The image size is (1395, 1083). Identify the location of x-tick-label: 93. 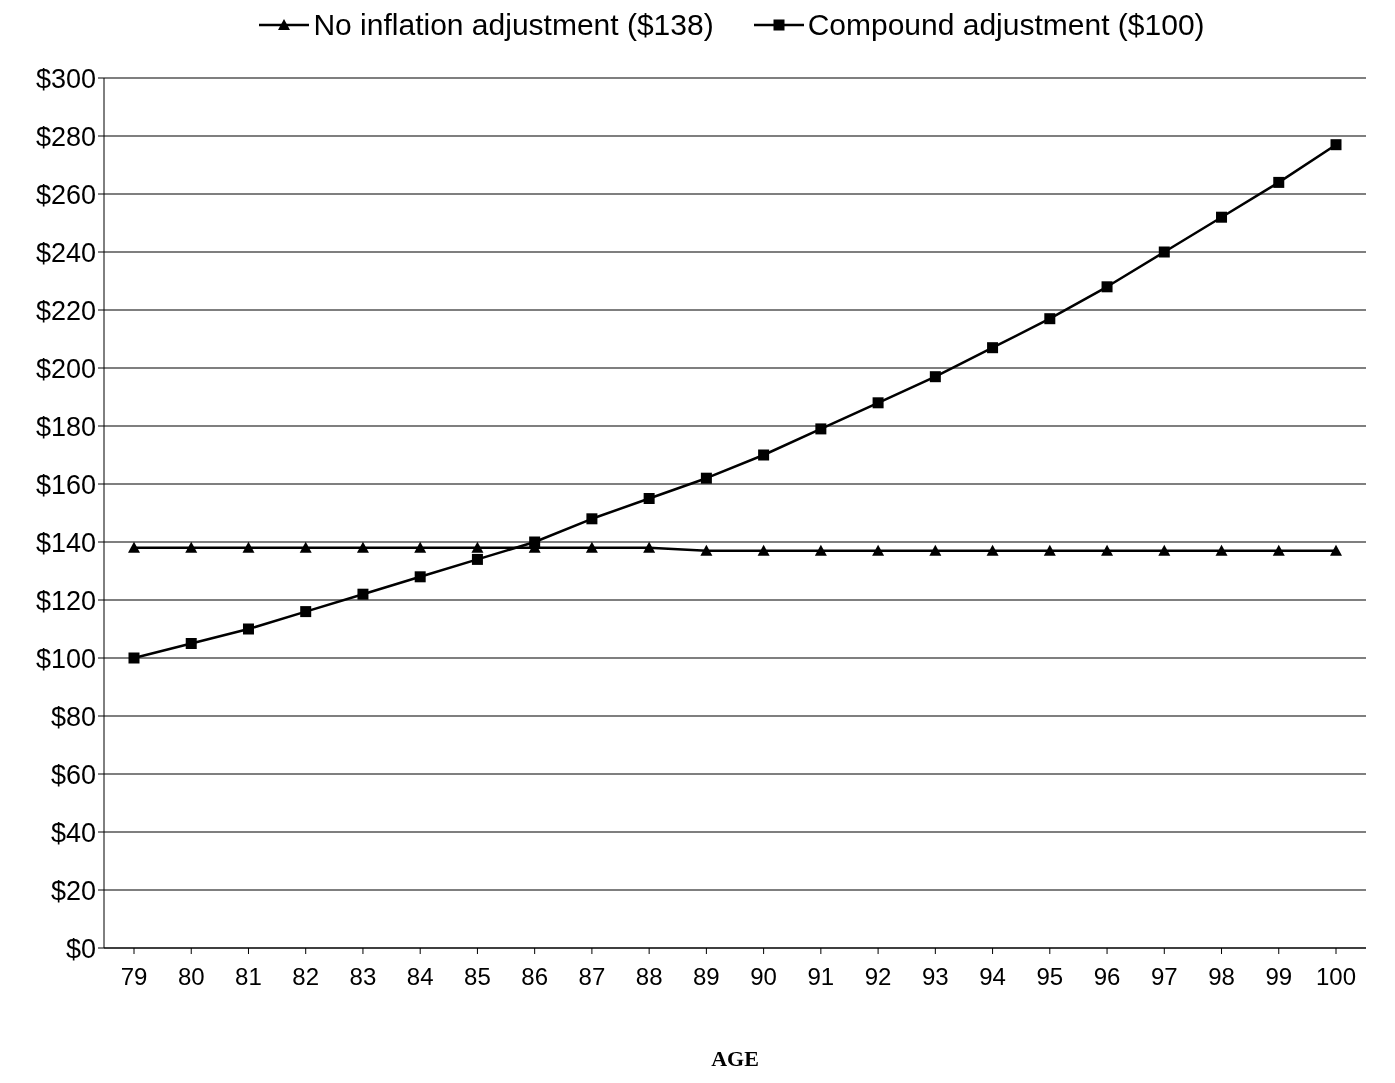
(935, 977).